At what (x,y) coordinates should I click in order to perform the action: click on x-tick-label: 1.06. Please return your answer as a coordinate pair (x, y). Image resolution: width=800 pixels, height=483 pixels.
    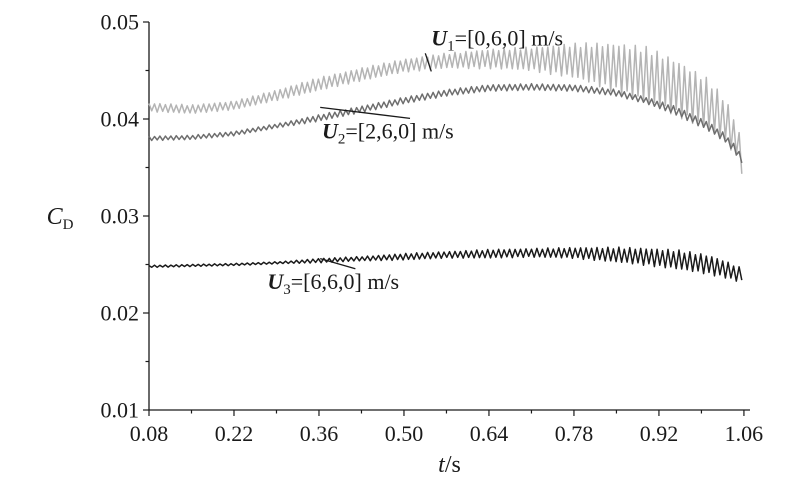
    Looking at the image, I should click on (744, 433).